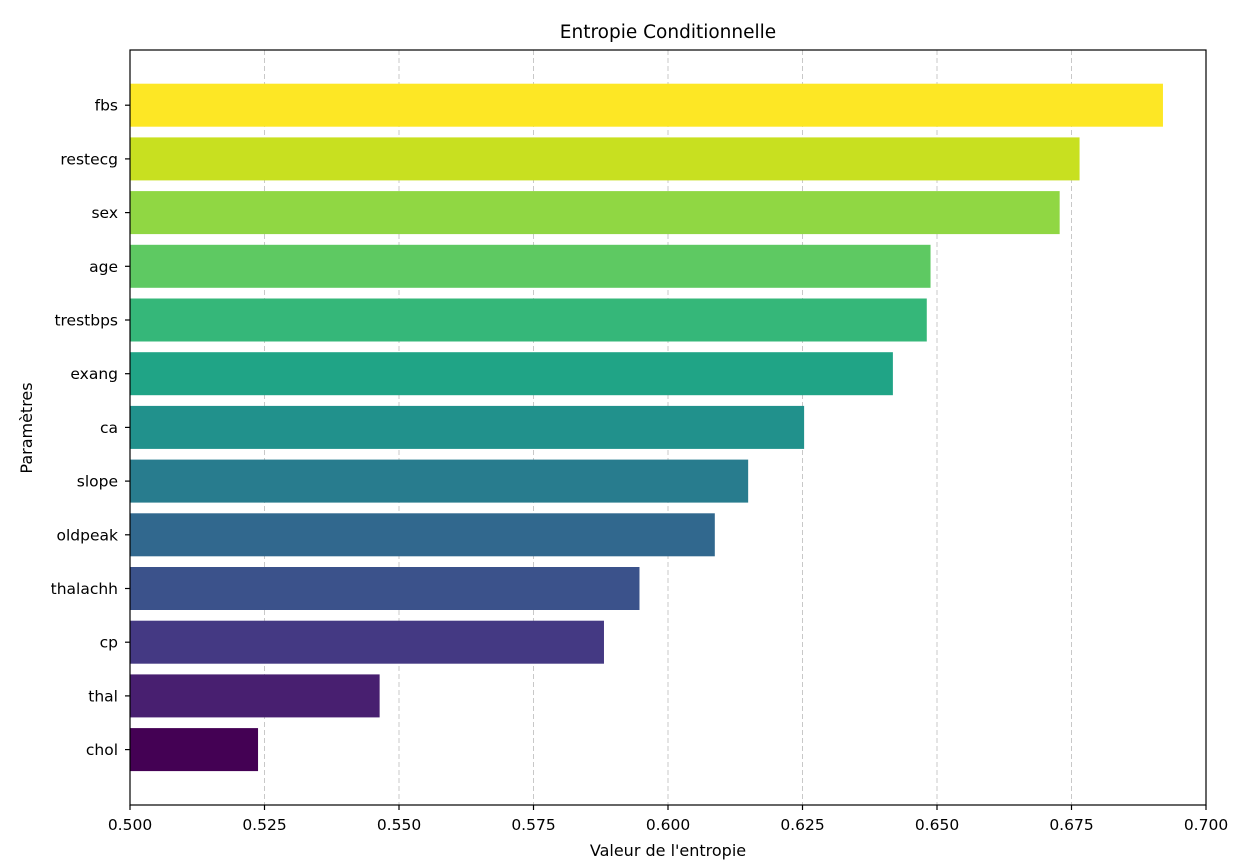 The image size is (1239, 865). Describe the element at coordinates (399, 825) in the screenshot. I see `x-tick-label: 0.550` at that location.